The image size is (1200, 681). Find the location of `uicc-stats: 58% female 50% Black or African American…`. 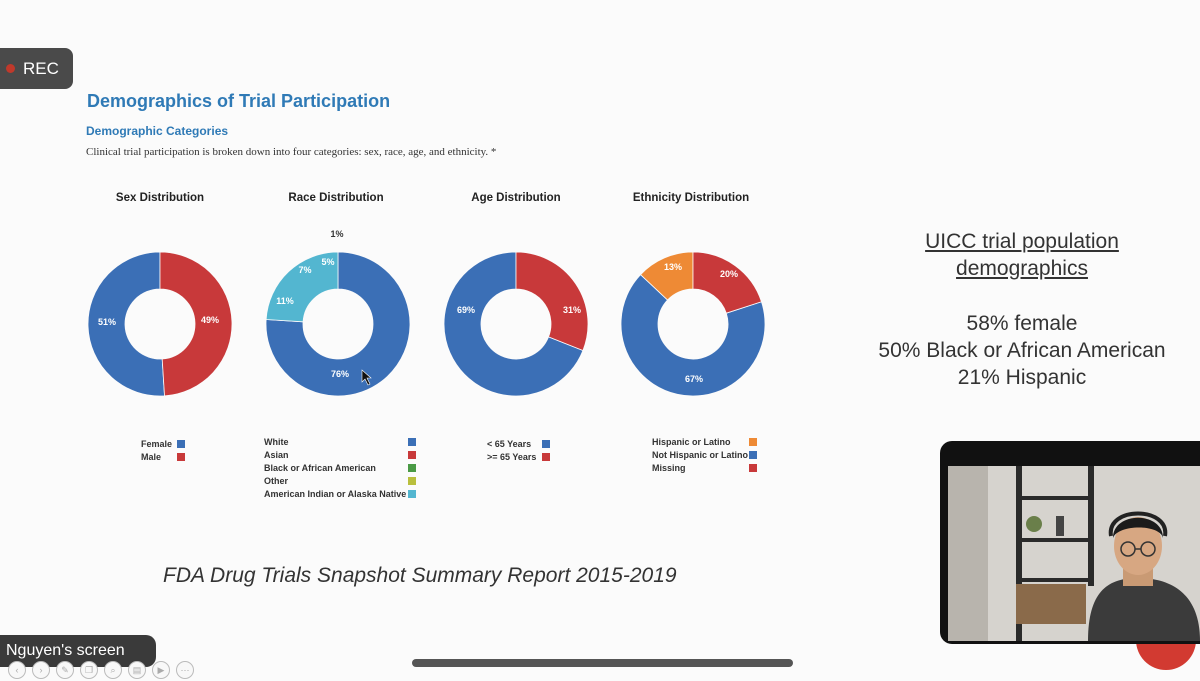

uicc-stats: 58% female 50% Black or African American… is located at coordinates (1022, 350).